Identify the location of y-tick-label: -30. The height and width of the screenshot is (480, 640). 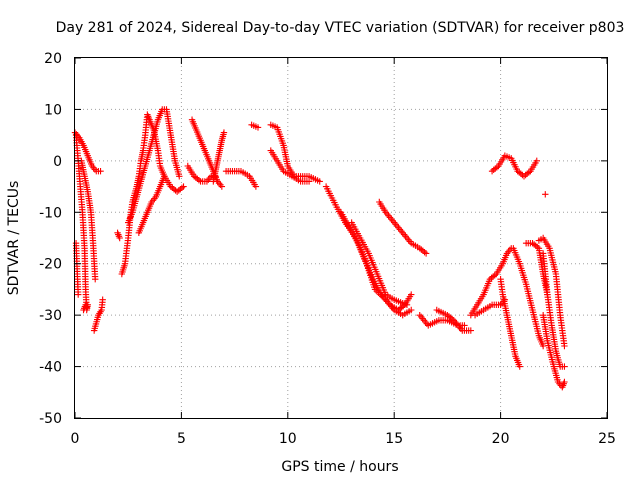
(50, 316).